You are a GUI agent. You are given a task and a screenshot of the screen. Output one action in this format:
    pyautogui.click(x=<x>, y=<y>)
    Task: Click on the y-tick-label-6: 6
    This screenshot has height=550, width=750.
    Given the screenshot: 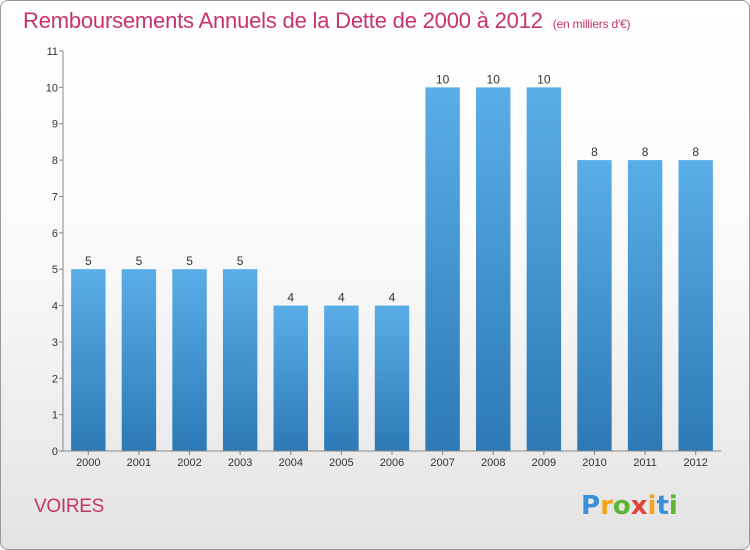 What is the action you would take?
    pyautogui.click(x=55, y=234)
    